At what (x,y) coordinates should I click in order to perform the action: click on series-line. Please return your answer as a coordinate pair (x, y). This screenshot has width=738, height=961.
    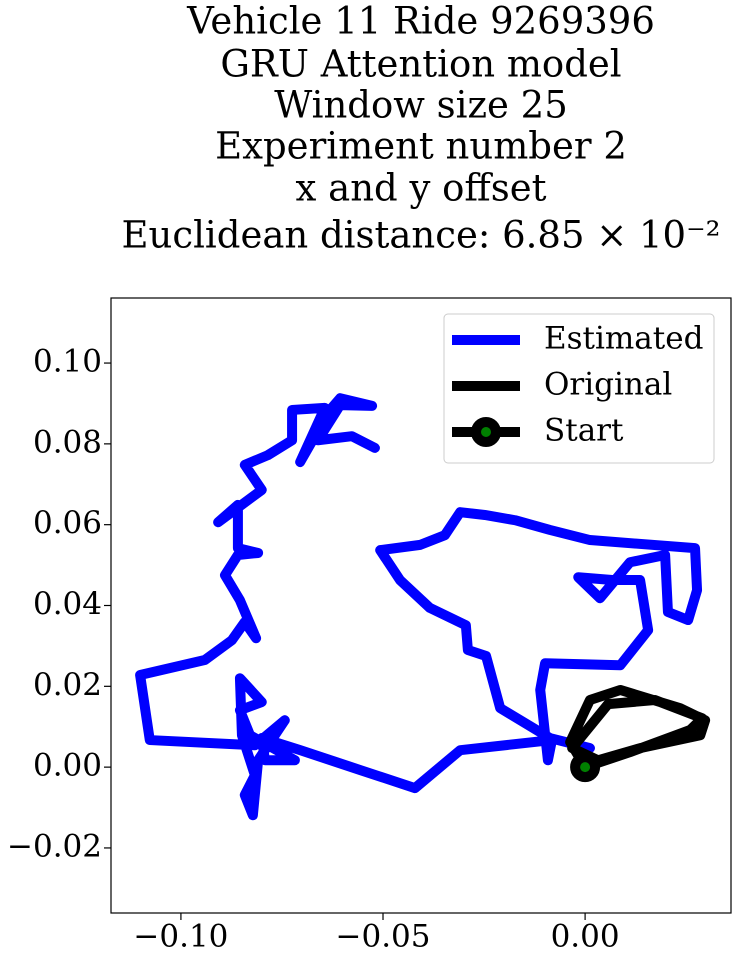
    Looking at the image, I should click on (638, 728).